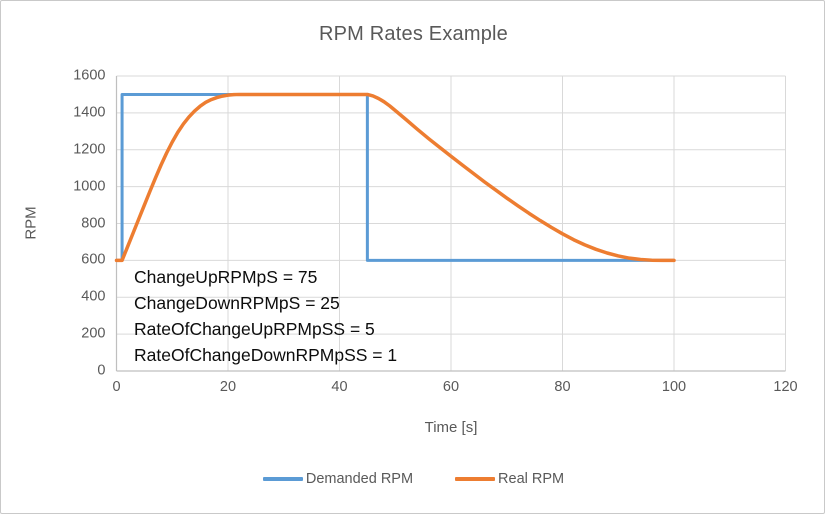 The width and height of the screenshot is (825, 514). Describe the element at coordinates (89, 186) in the screenshot. I see `y-tick-label: 1000` at that location.